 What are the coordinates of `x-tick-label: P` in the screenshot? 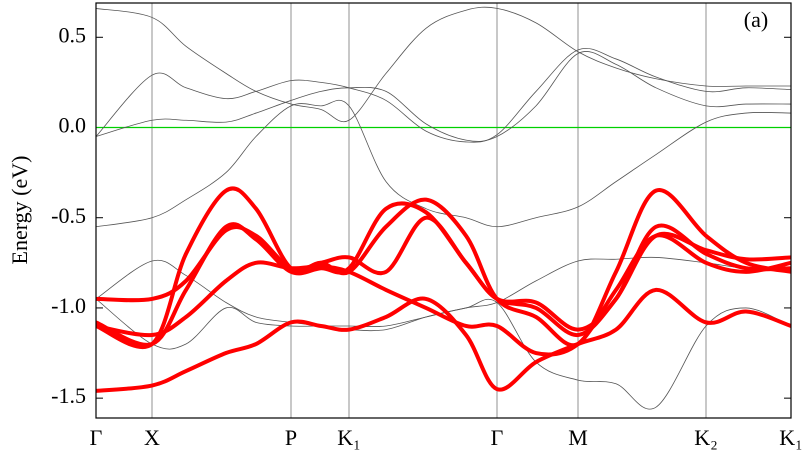 It's located at (291, 437).